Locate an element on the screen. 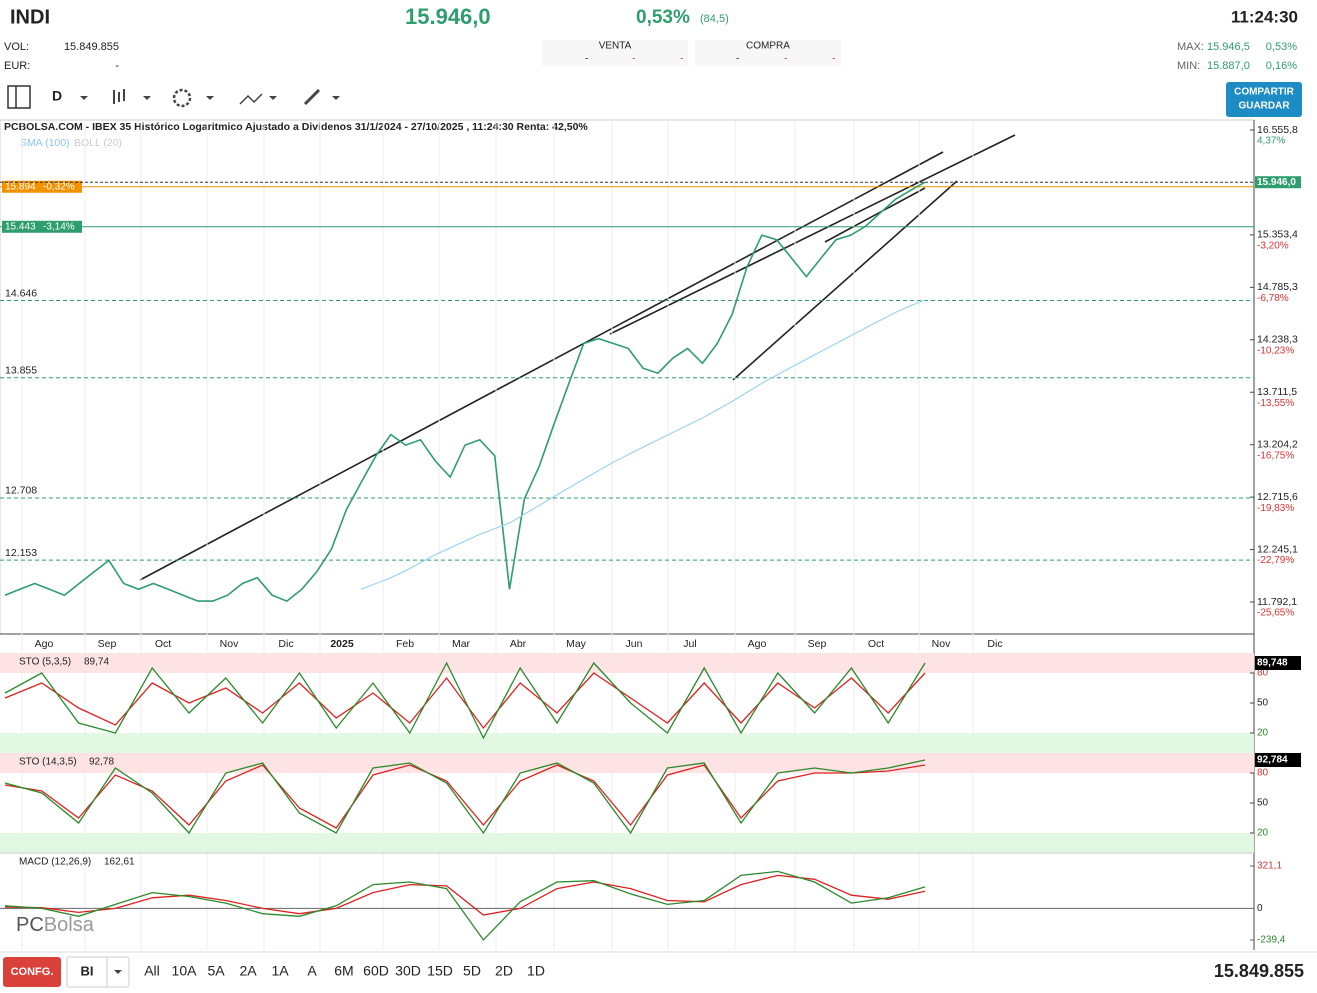 The height and width of the screenshot is (993, 1317). y-tick-pct: -3,20% is located at coordinates (1273, 246).